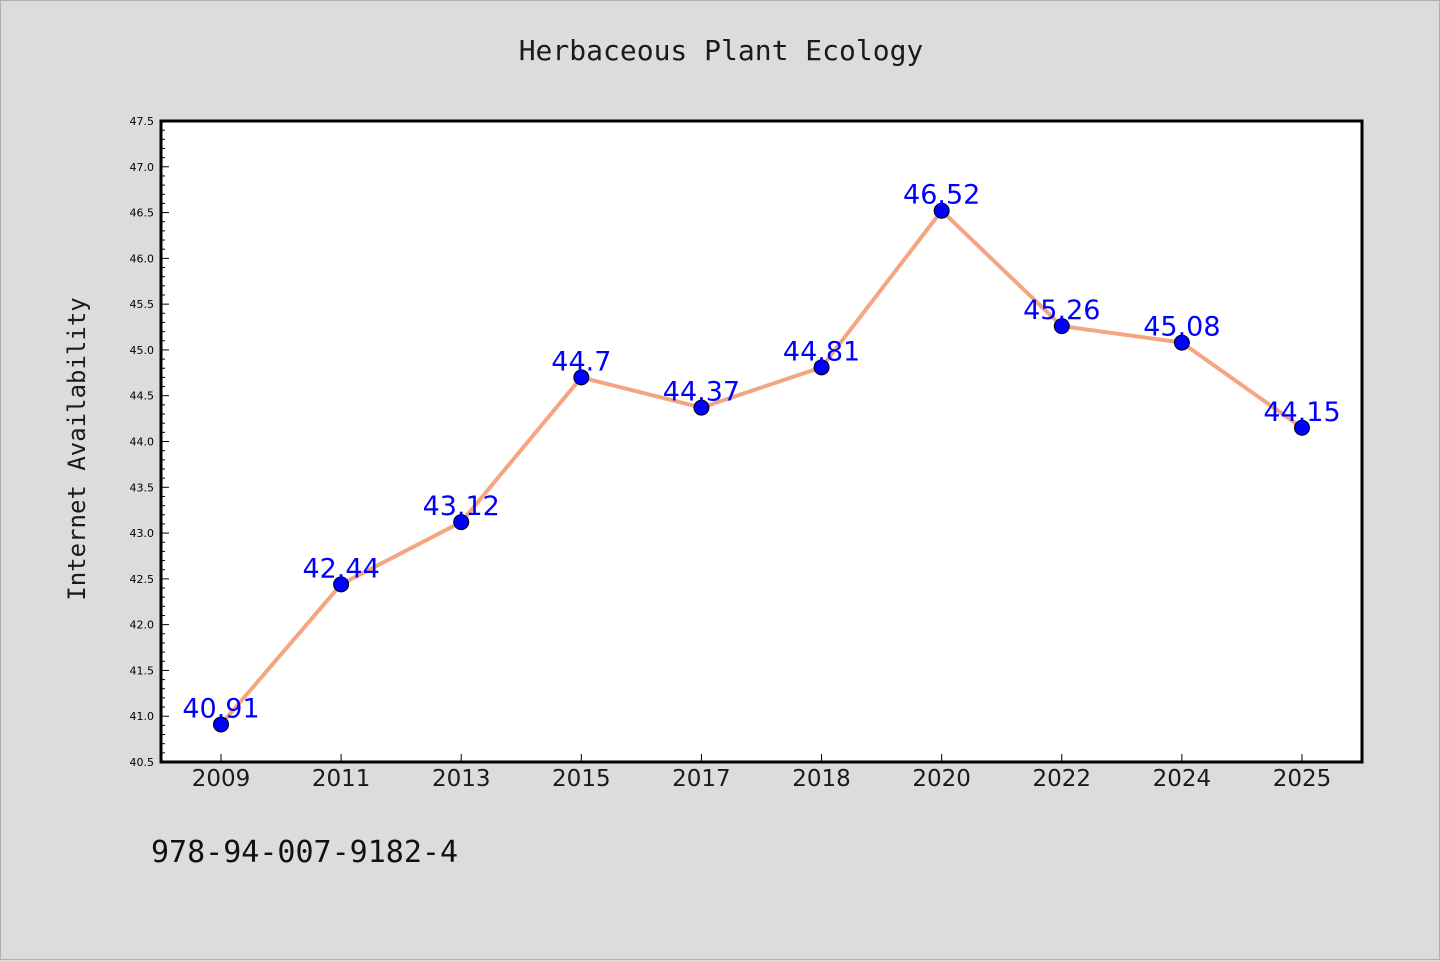 The width and height of the screenshot is (1440, 961). I want to click on x-tick-label: 2017, so click(701, 779).